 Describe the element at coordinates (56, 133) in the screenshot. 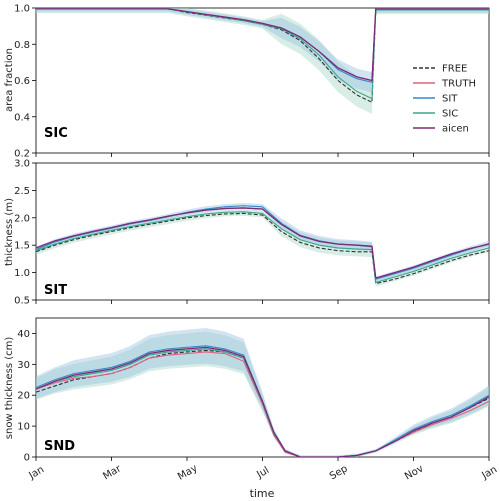

I see `panel-label-sic: SIC` at that location.